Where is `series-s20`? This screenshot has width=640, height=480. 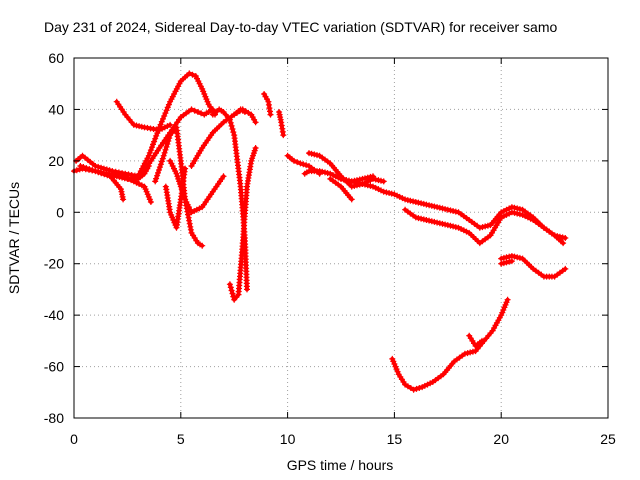
series-s20 is located at coordinates (341, 189).